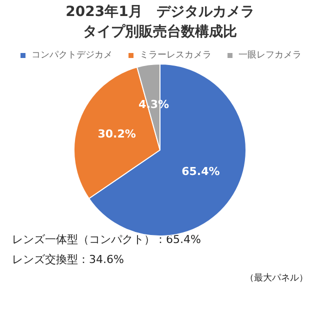 This screenshot has height=320, width=320. Describe the element at coordinates (276, 278) in the screenshot. I see `text: （最大パネル）` at that location.